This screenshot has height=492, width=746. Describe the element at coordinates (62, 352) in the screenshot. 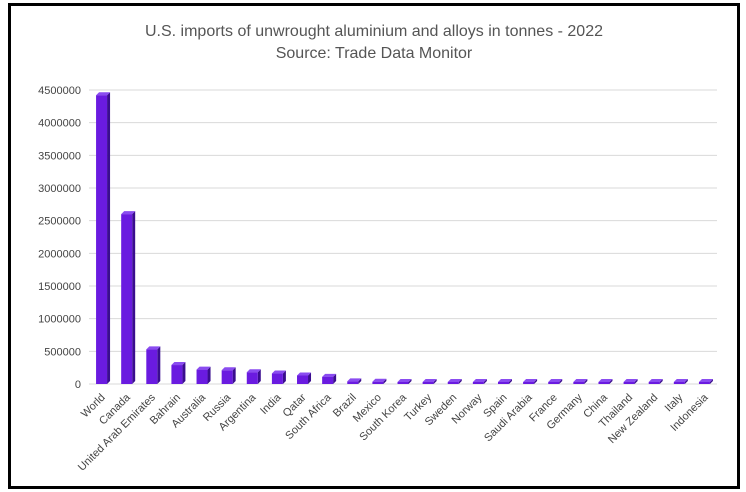

I see `y-tick-label: 500000` at that location.